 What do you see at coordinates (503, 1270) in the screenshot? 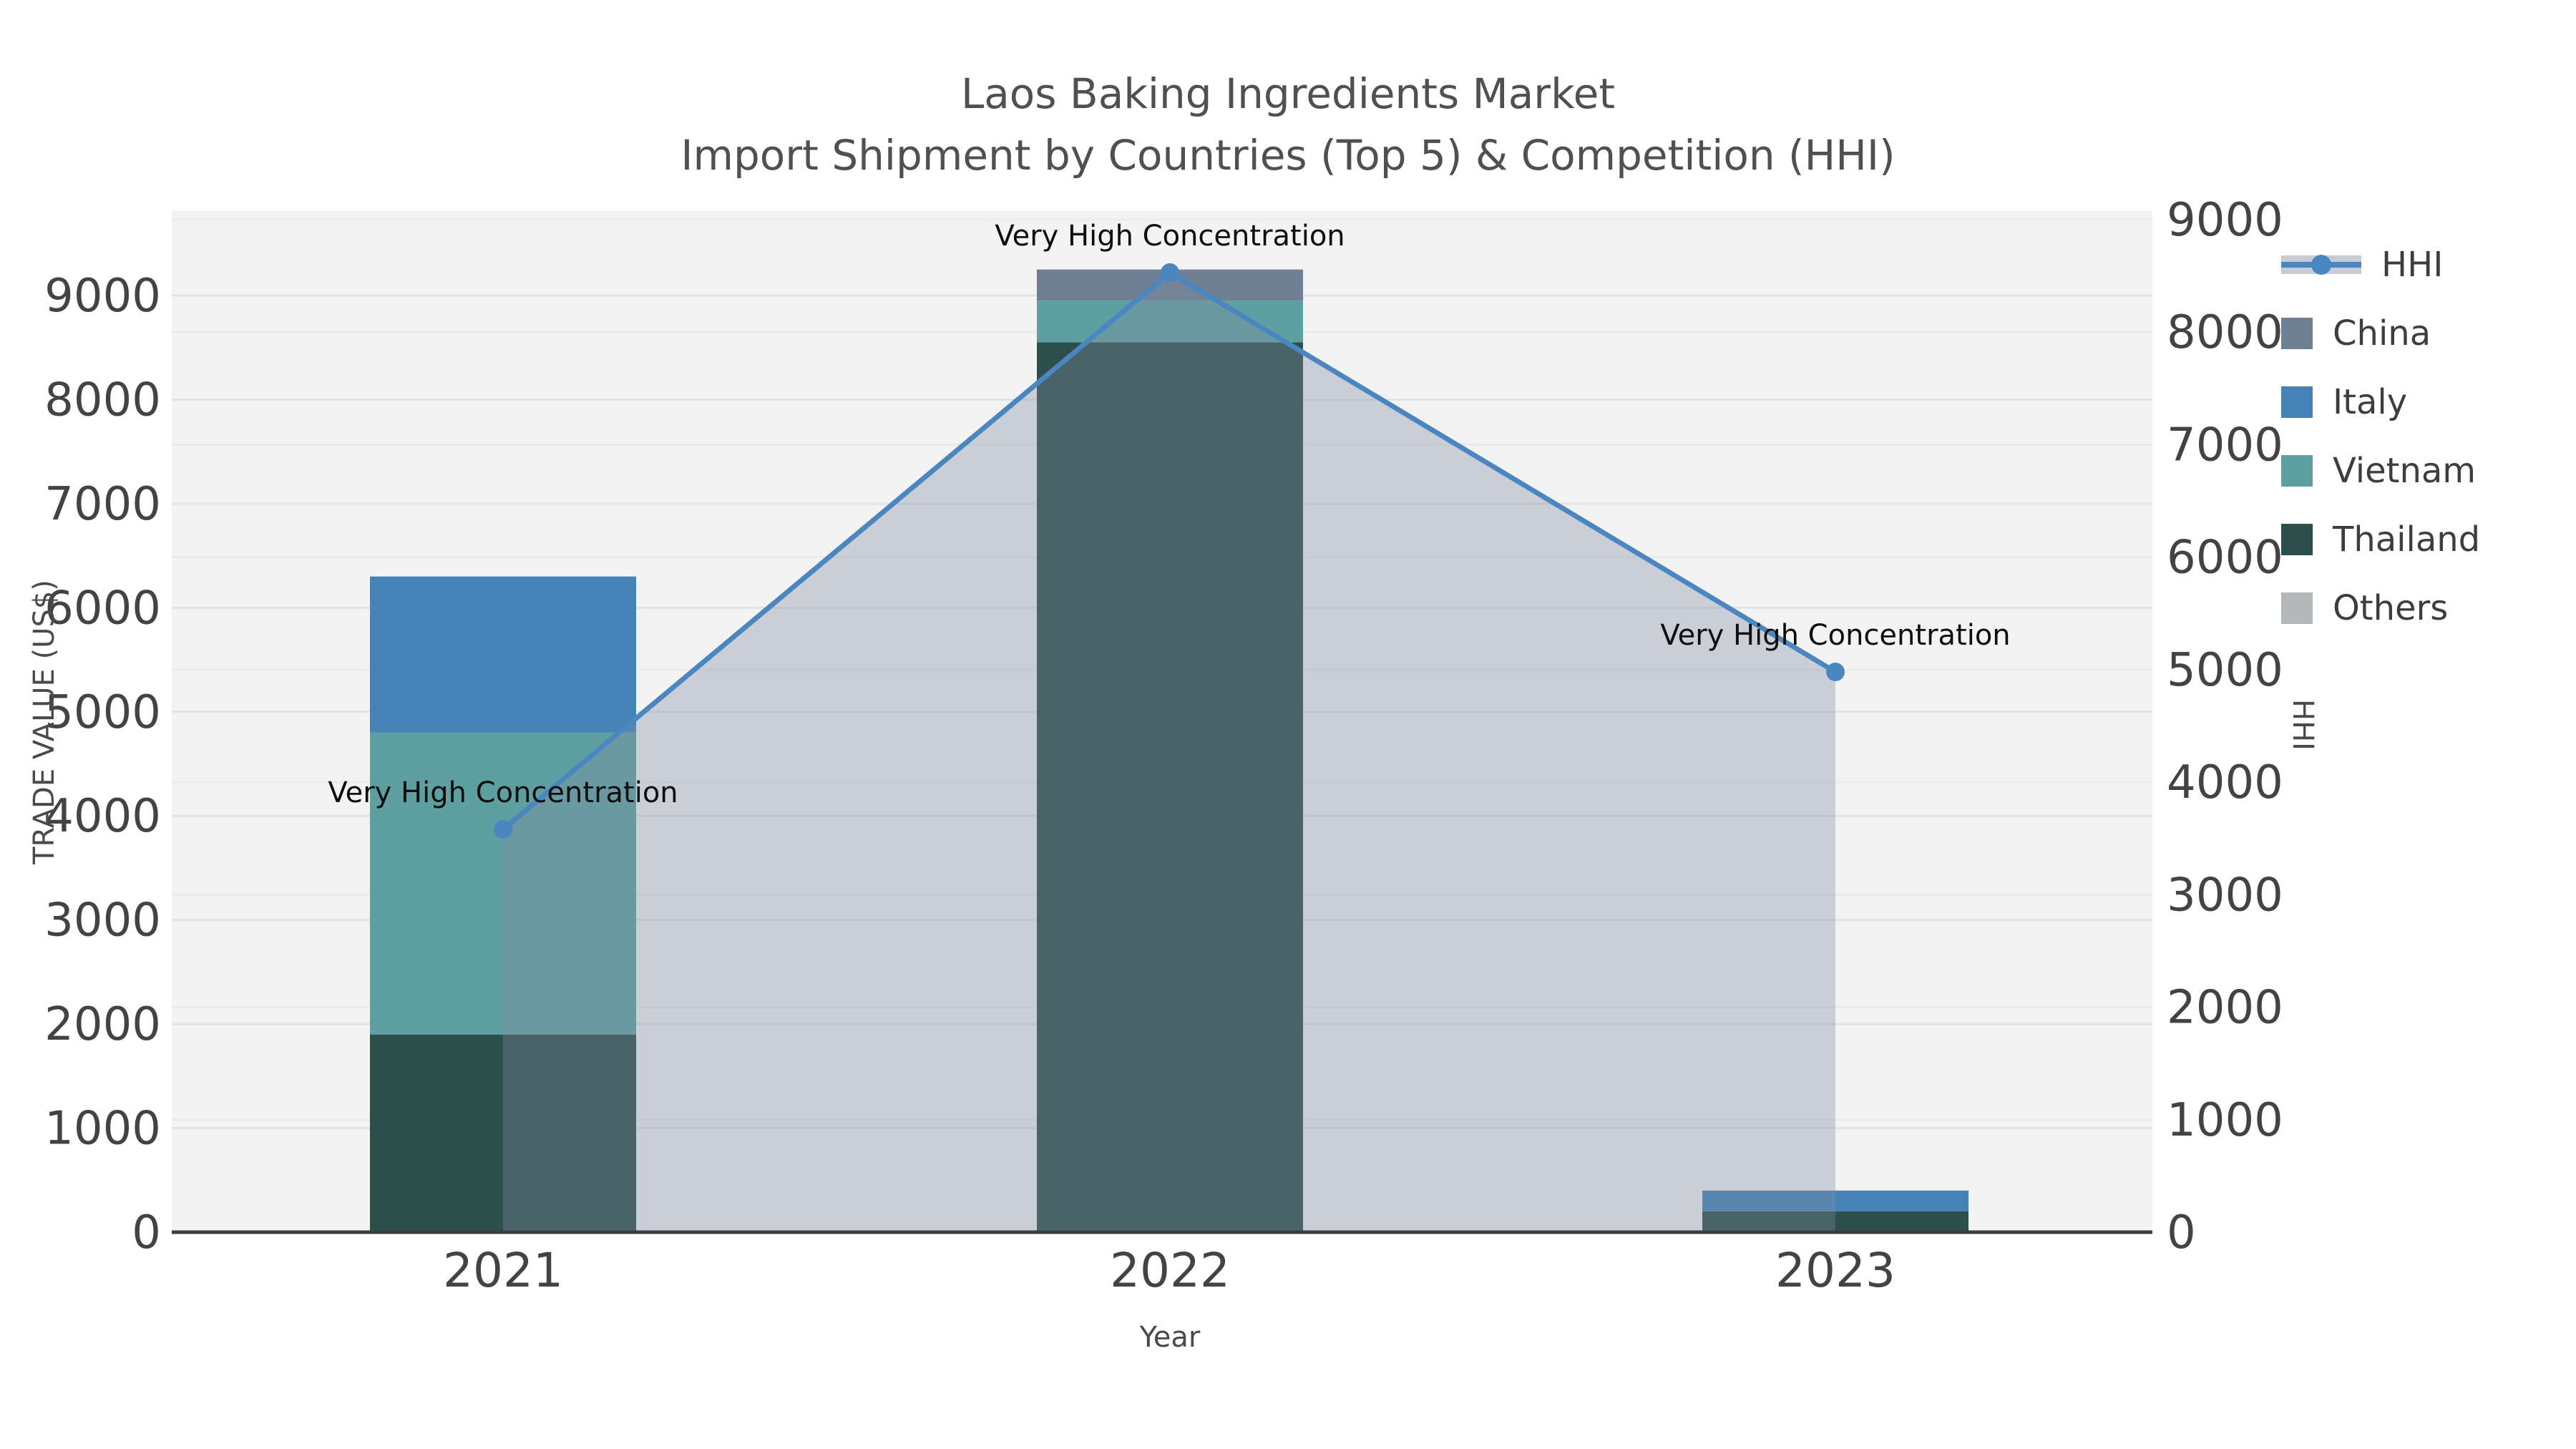
I see `x-tick-2021: 2021` at bounding box center [503, 1270].